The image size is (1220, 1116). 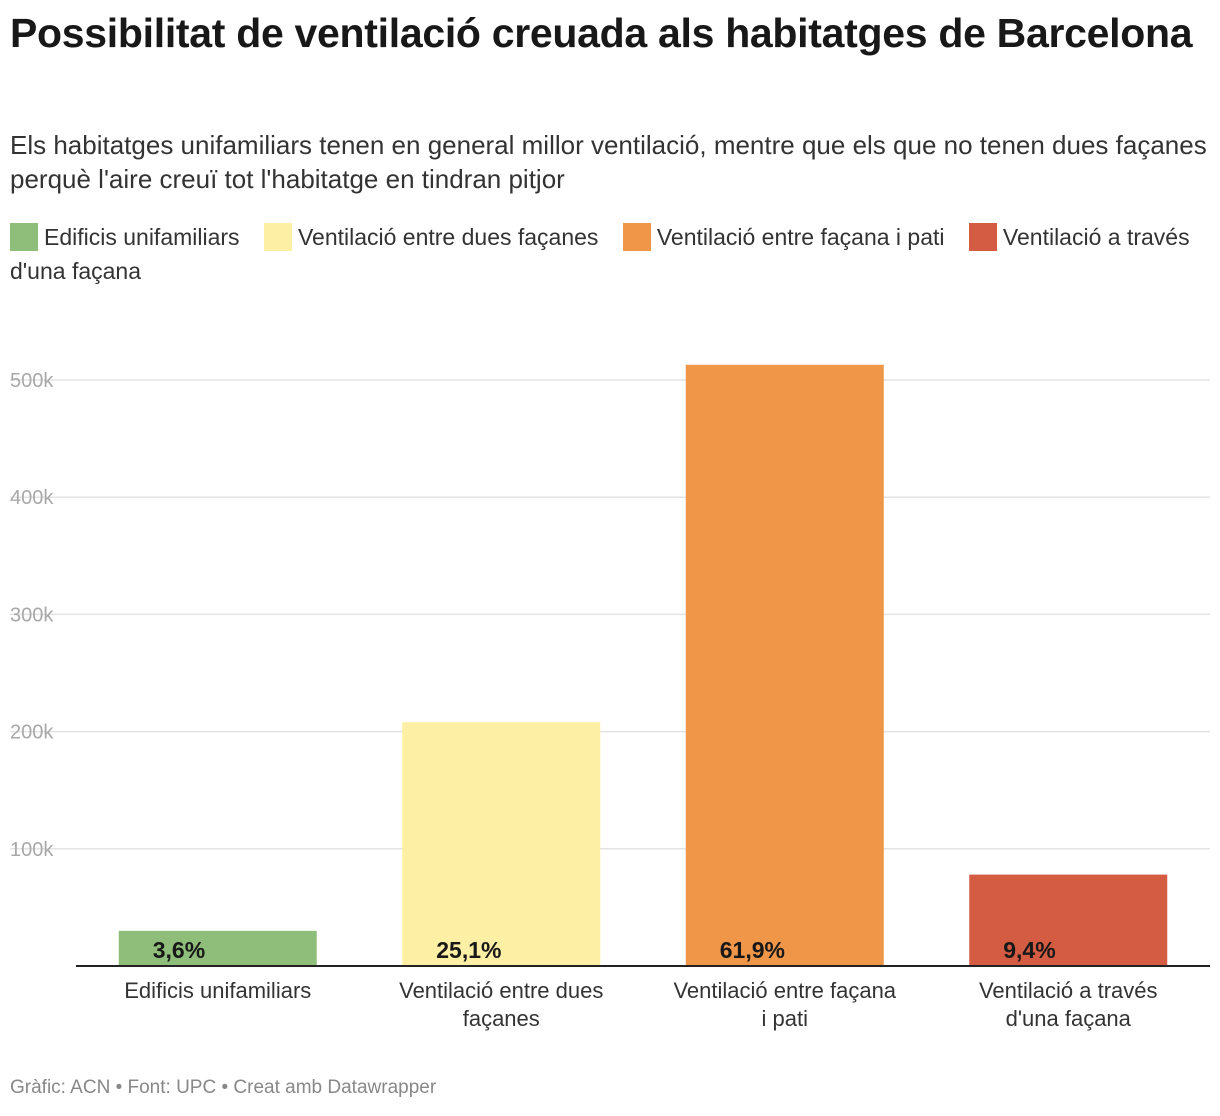 I want to click on legend-label: Ventilació a través d'una façana, so click(x=600, y=254).